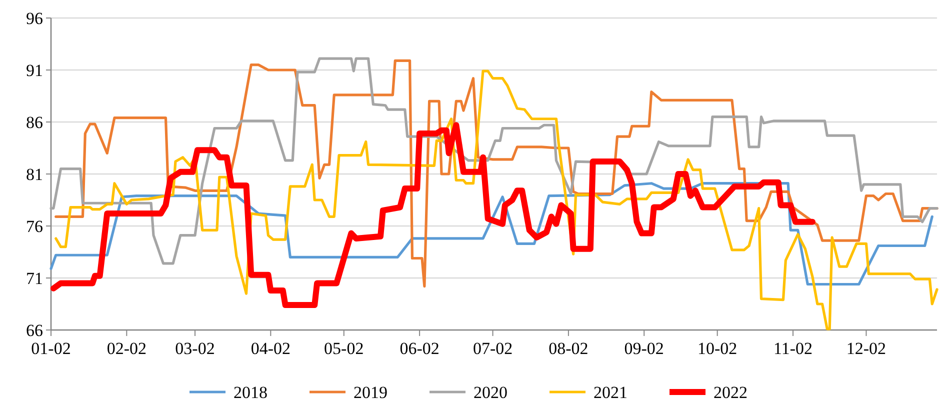 The width and height of the screenshot is (939, 406). Describe the element at coordinates (866, 348) in the screenshot. I see `x-tick-label: 12-02` at that location.